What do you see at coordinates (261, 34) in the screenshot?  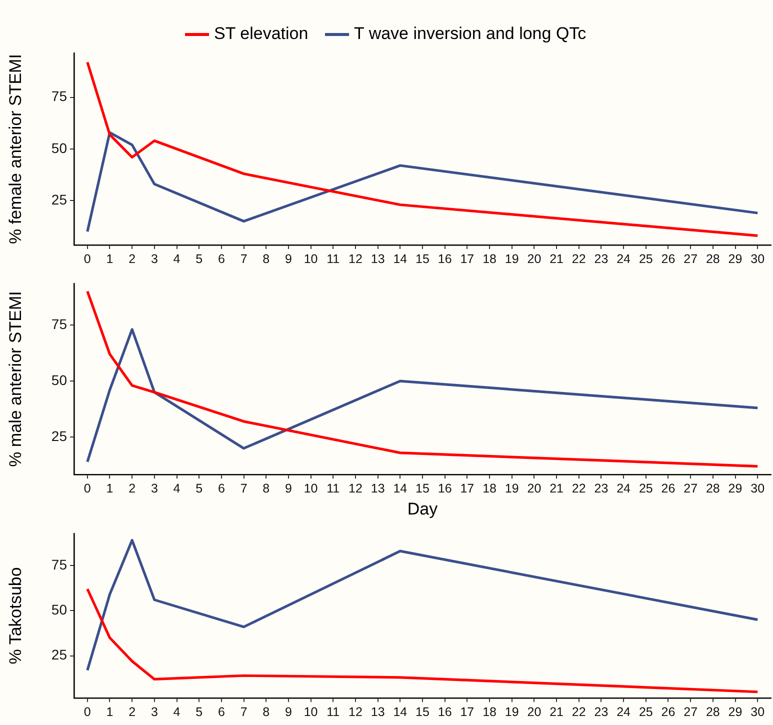 I see `legend-label: ST elevation` at bounding box center [261, 34].